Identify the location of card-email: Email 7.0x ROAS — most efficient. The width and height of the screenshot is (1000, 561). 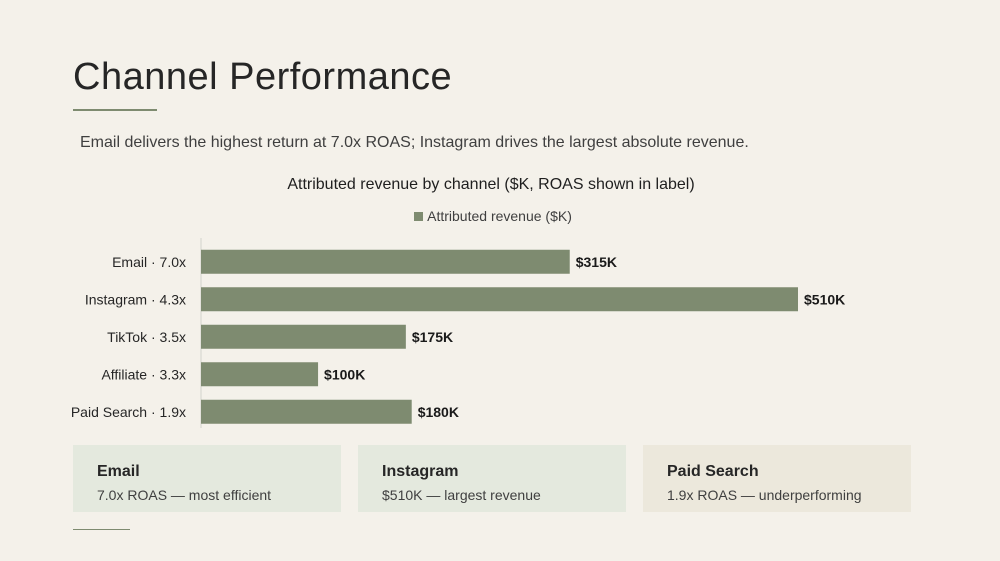
(207, 478).